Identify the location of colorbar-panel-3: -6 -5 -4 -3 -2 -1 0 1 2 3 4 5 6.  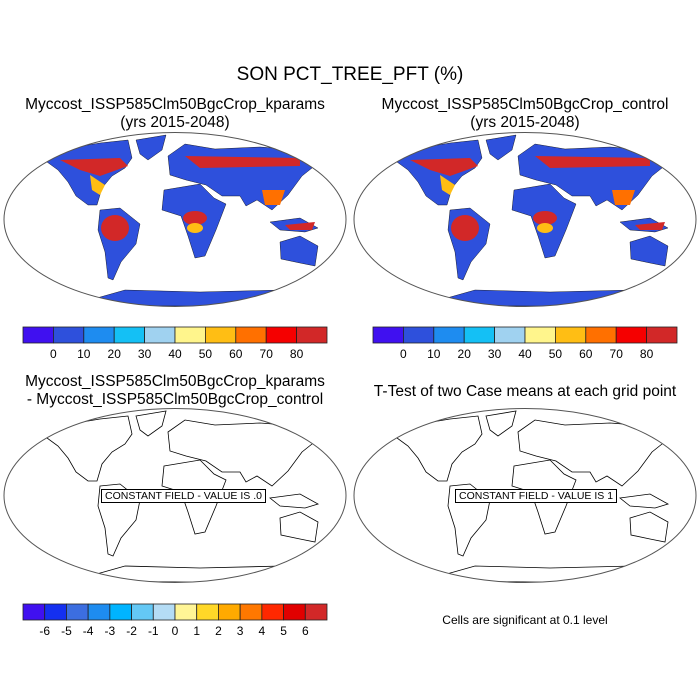
(175, 620).